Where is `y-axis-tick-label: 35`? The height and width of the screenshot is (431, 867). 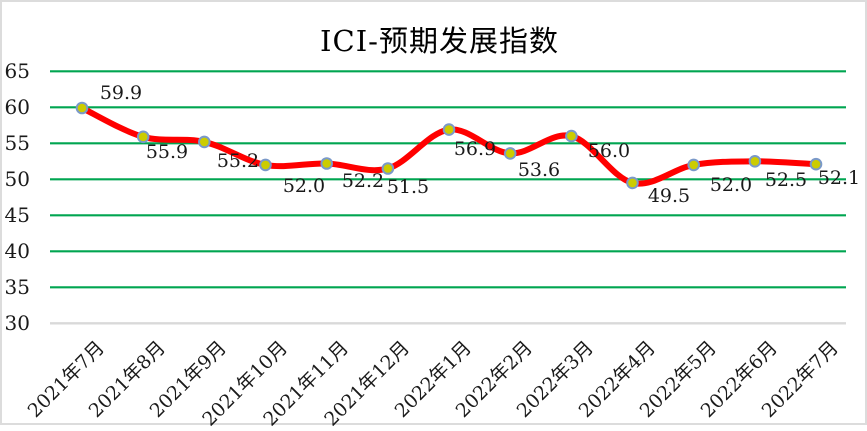 y-axis-tick-label: 35 is located at coordinates (17, 287).